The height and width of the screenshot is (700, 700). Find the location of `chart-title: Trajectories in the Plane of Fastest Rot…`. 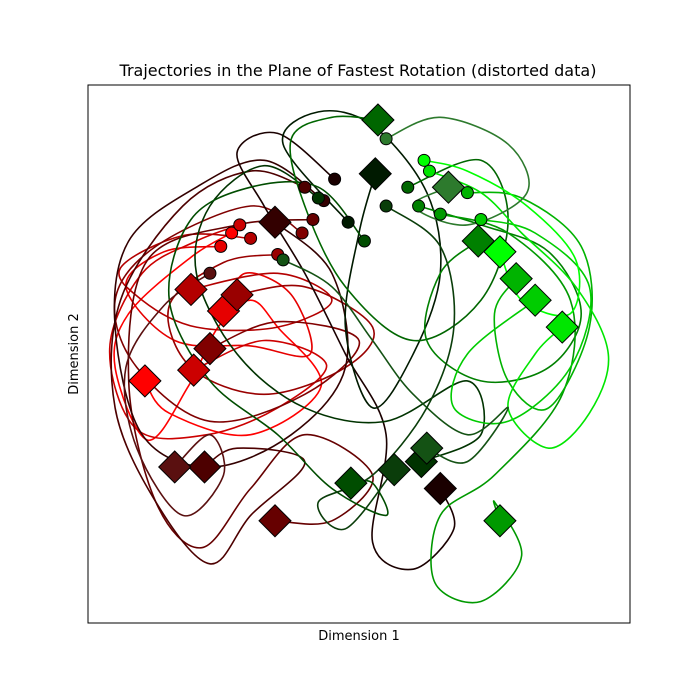

chart-title: Trajectories in the Plane of Fastest Rot… is located at coordinates (358, 70).